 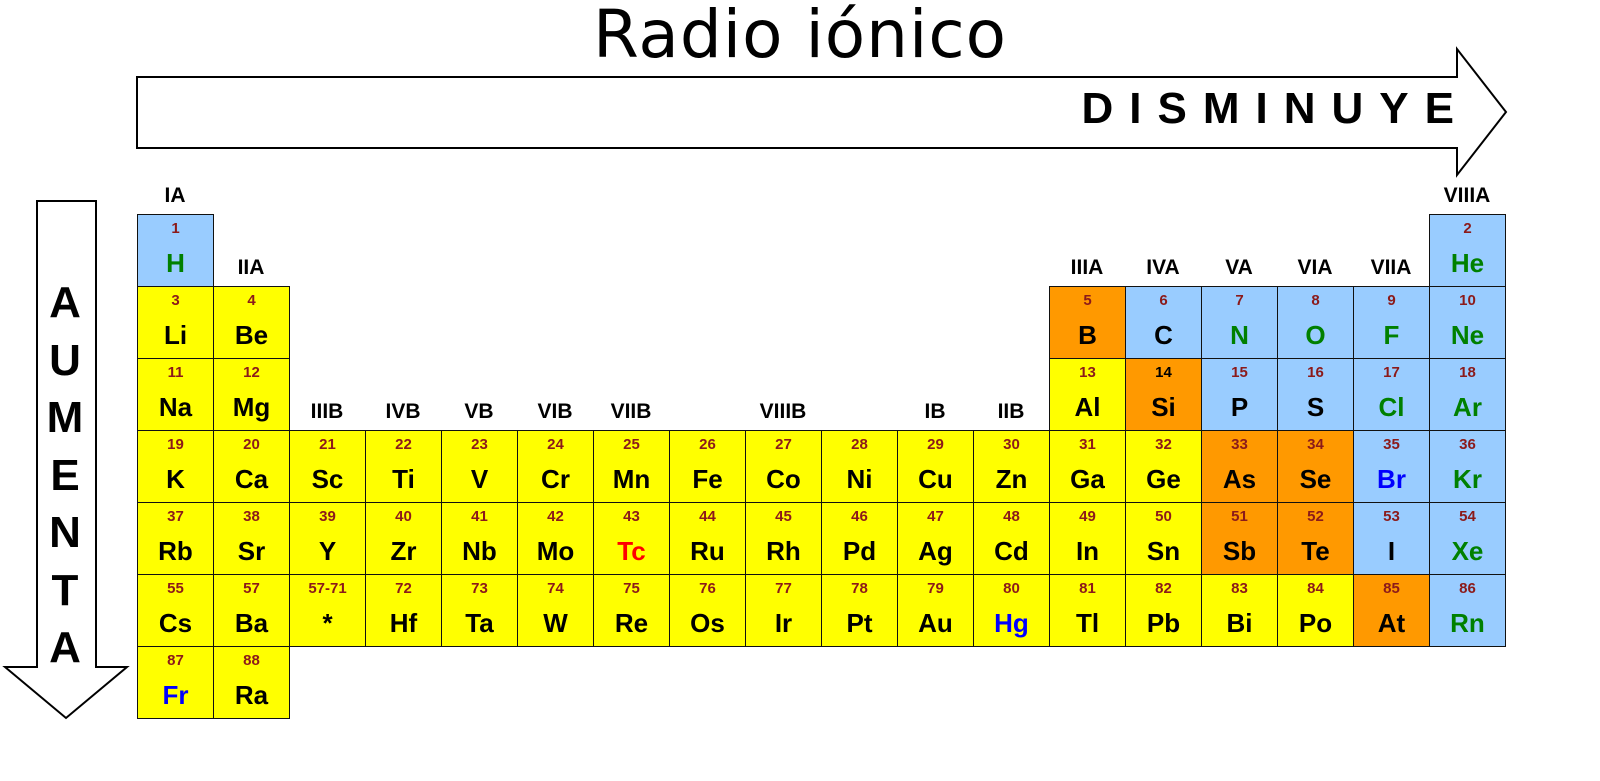 I want to click on element-re: 75 Re, so click(x=631, y=610).